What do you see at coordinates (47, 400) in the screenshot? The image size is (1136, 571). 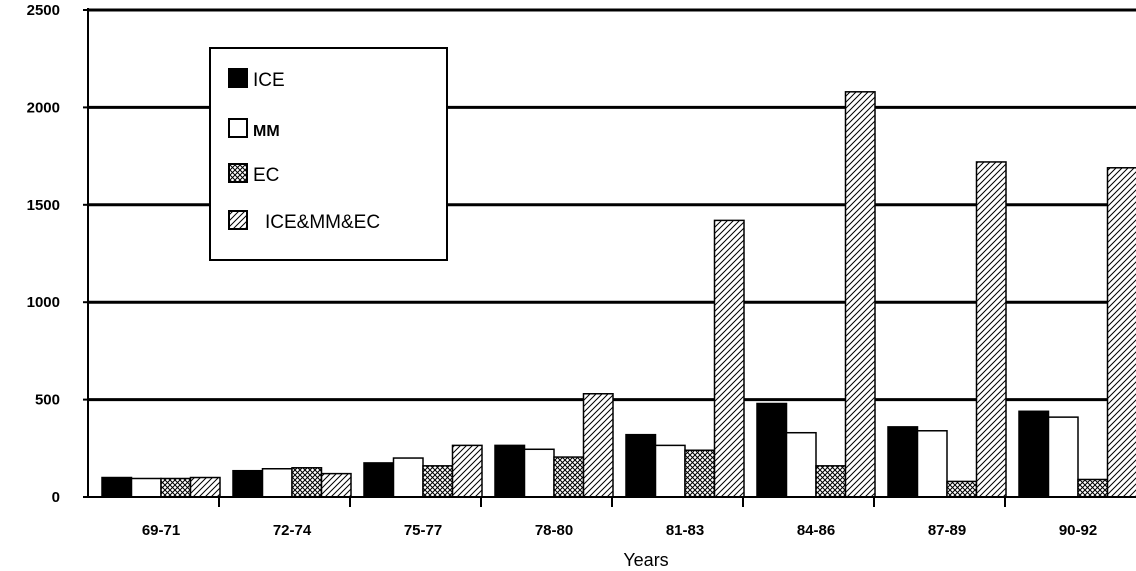 I see `y-tick-label: 500` at bounding box center [47, 400].